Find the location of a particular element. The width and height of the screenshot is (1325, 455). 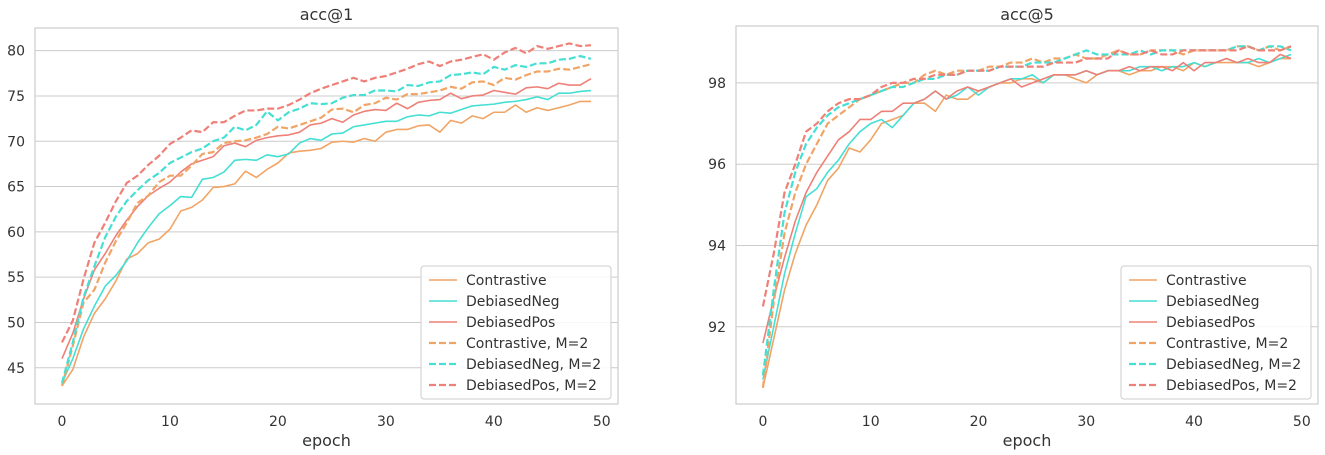

chart-title: acc@1 is located at coordinates (327, 14).